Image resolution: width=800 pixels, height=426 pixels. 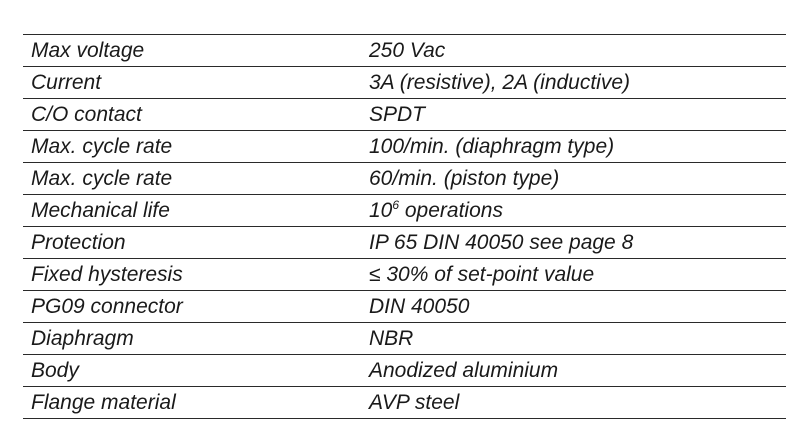 I want to click on table-row: Mechanical life 106 operations, so click(x=404, y=210).